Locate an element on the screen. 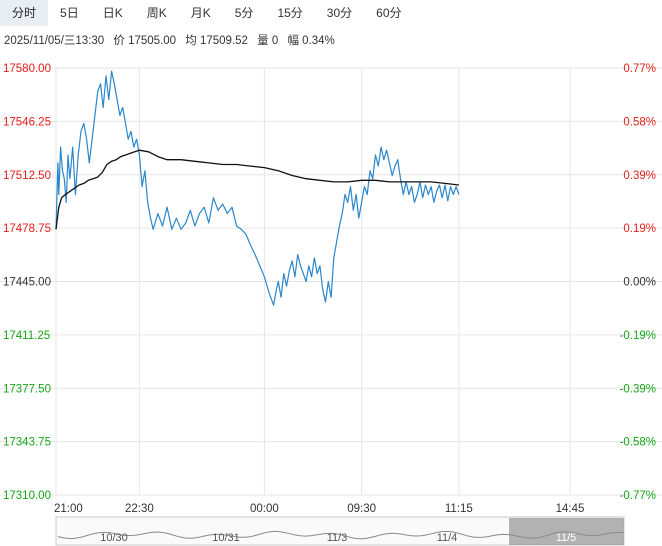 This screenshot has width=662, height=546. navigator-date-label: 11/5 is located at coordinates (566, 538).